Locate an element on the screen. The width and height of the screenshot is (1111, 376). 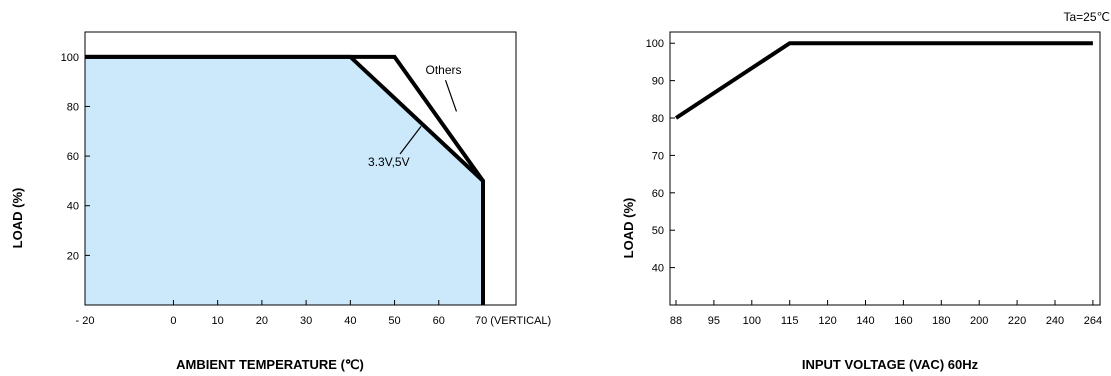
x-tick-label: 70 (VERTICAL) is located at coordinates (513, 321).